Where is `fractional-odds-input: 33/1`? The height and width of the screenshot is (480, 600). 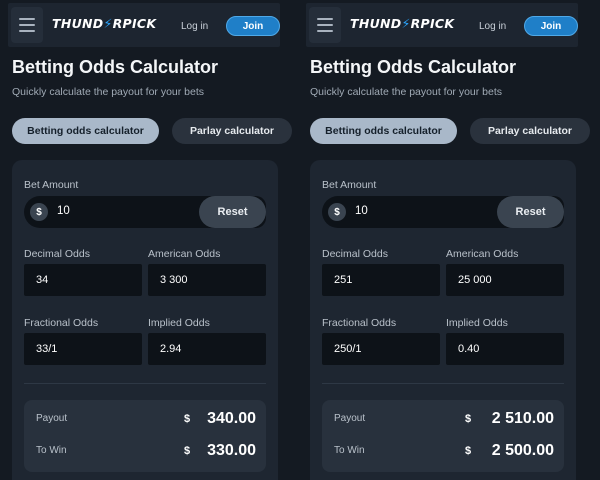
fractional-odds-input: 33/1 is located at coordinates (83, 349).